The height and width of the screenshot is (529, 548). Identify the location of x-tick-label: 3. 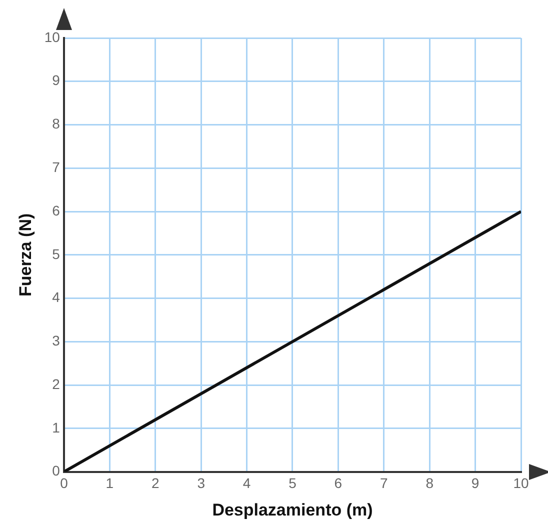
(201, 483).